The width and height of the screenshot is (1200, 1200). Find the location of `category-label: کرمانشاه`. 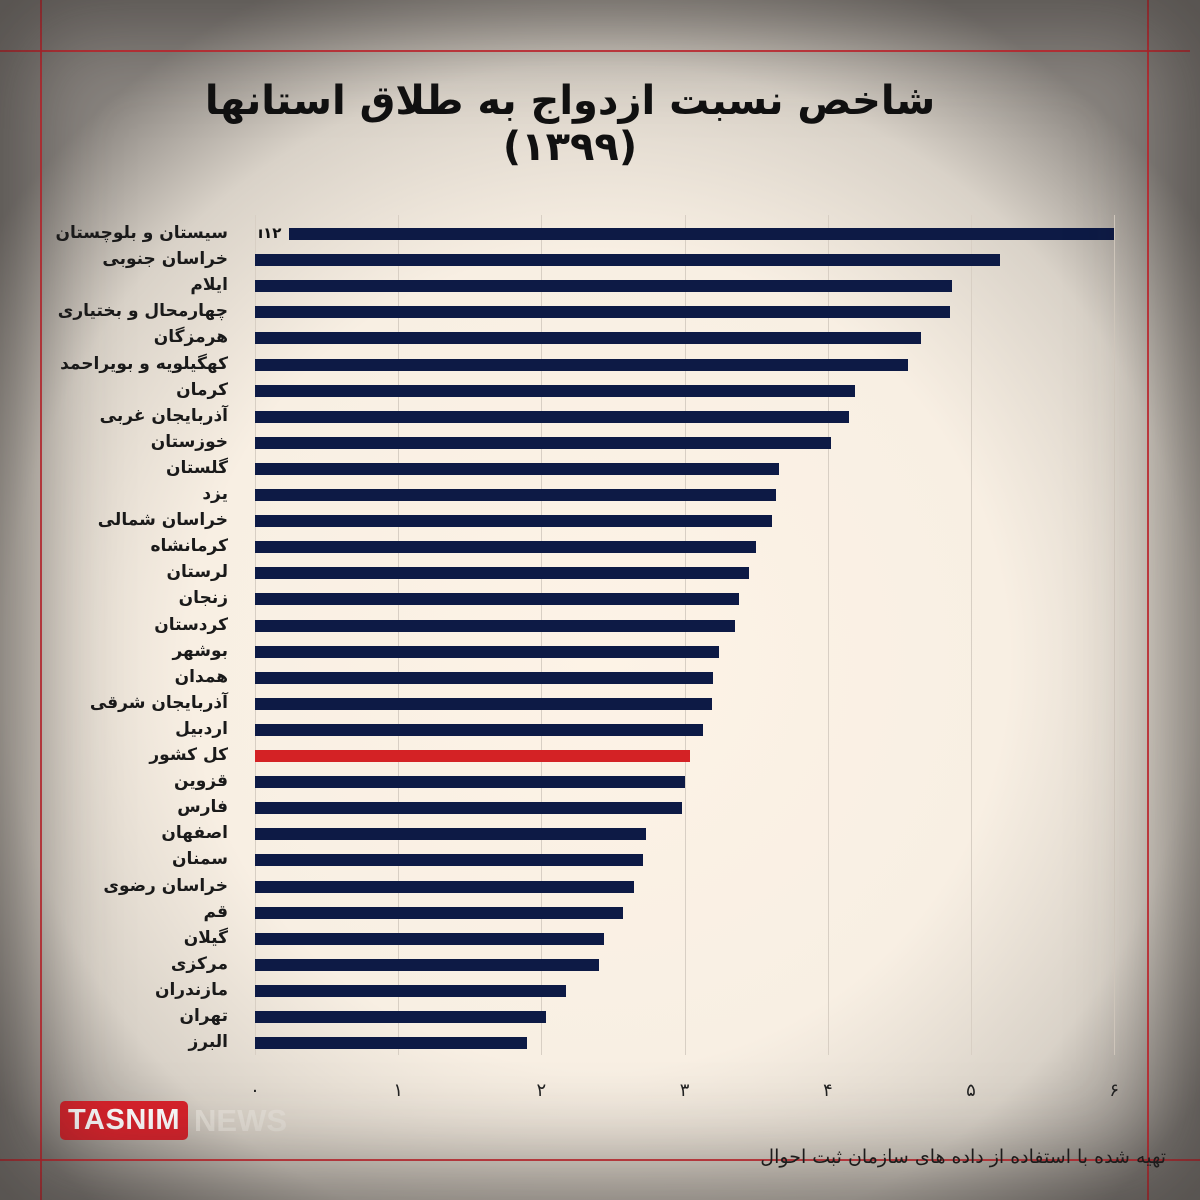

category-label: کرمانشاه is located at coordinates (189, 546).